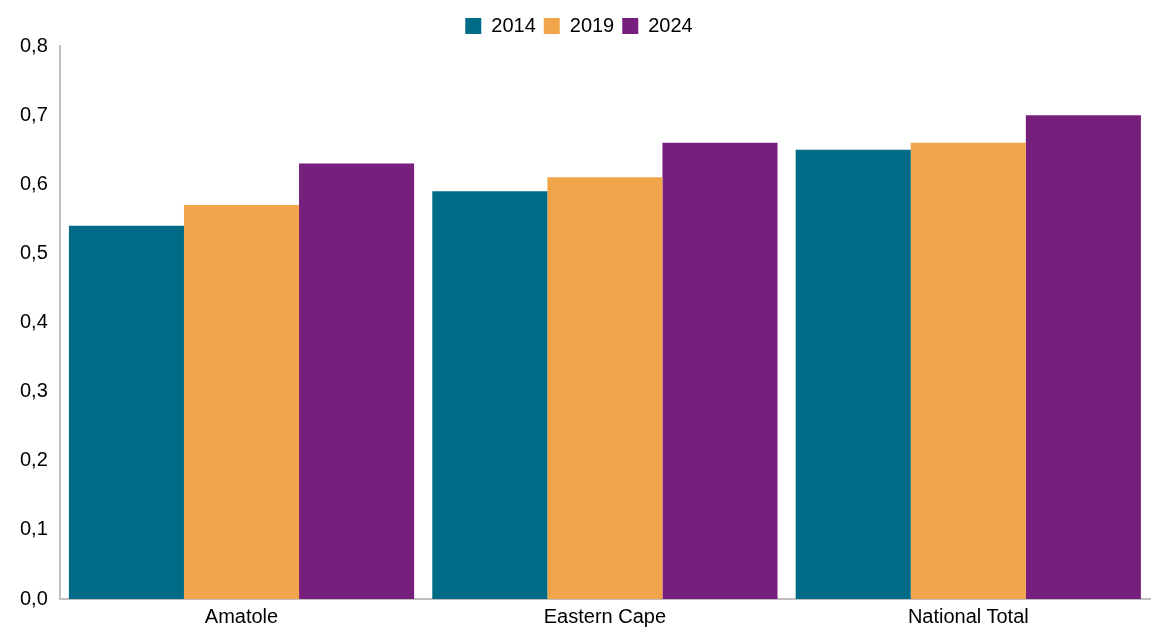 This screenshot has height=643, width=1162. I want to click on y-tick-label: 0,1, so click(33, 528).